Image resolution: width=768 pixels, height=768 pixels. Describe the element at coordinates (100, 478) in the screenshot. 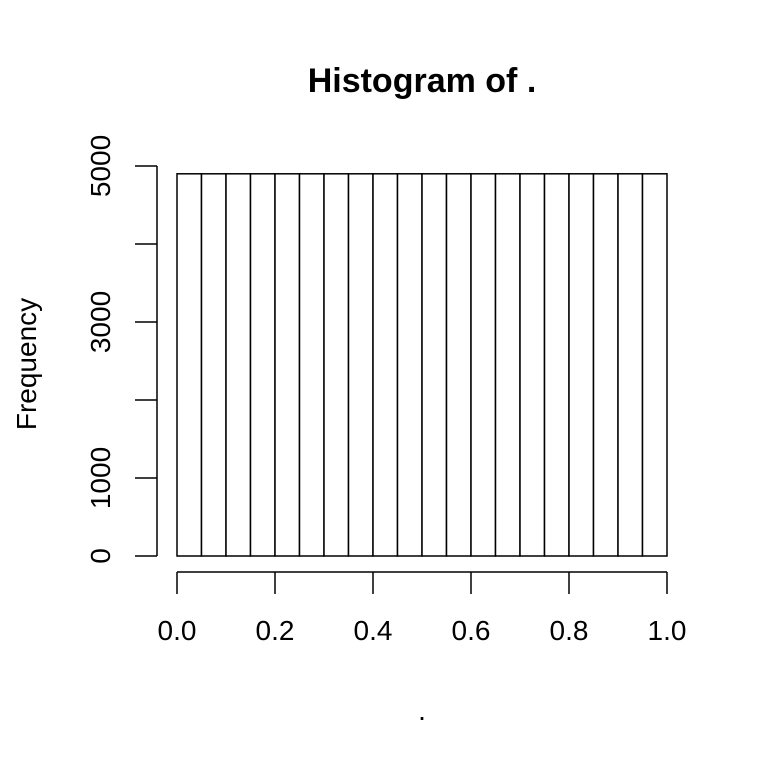

I see `y-tick-label: 1000` at that location.